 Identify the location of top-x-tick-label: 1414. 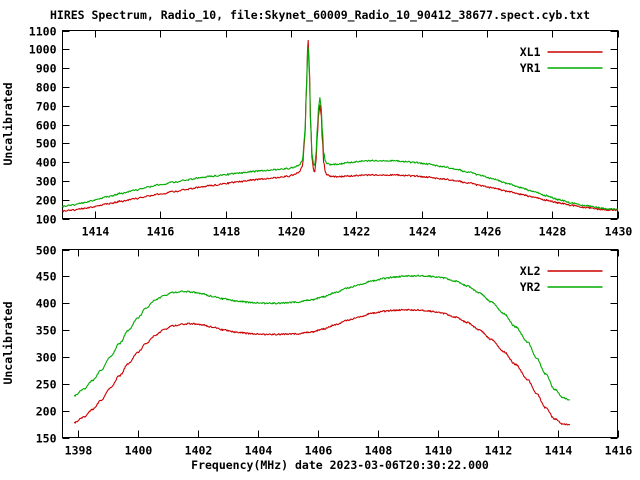
(96, 232).